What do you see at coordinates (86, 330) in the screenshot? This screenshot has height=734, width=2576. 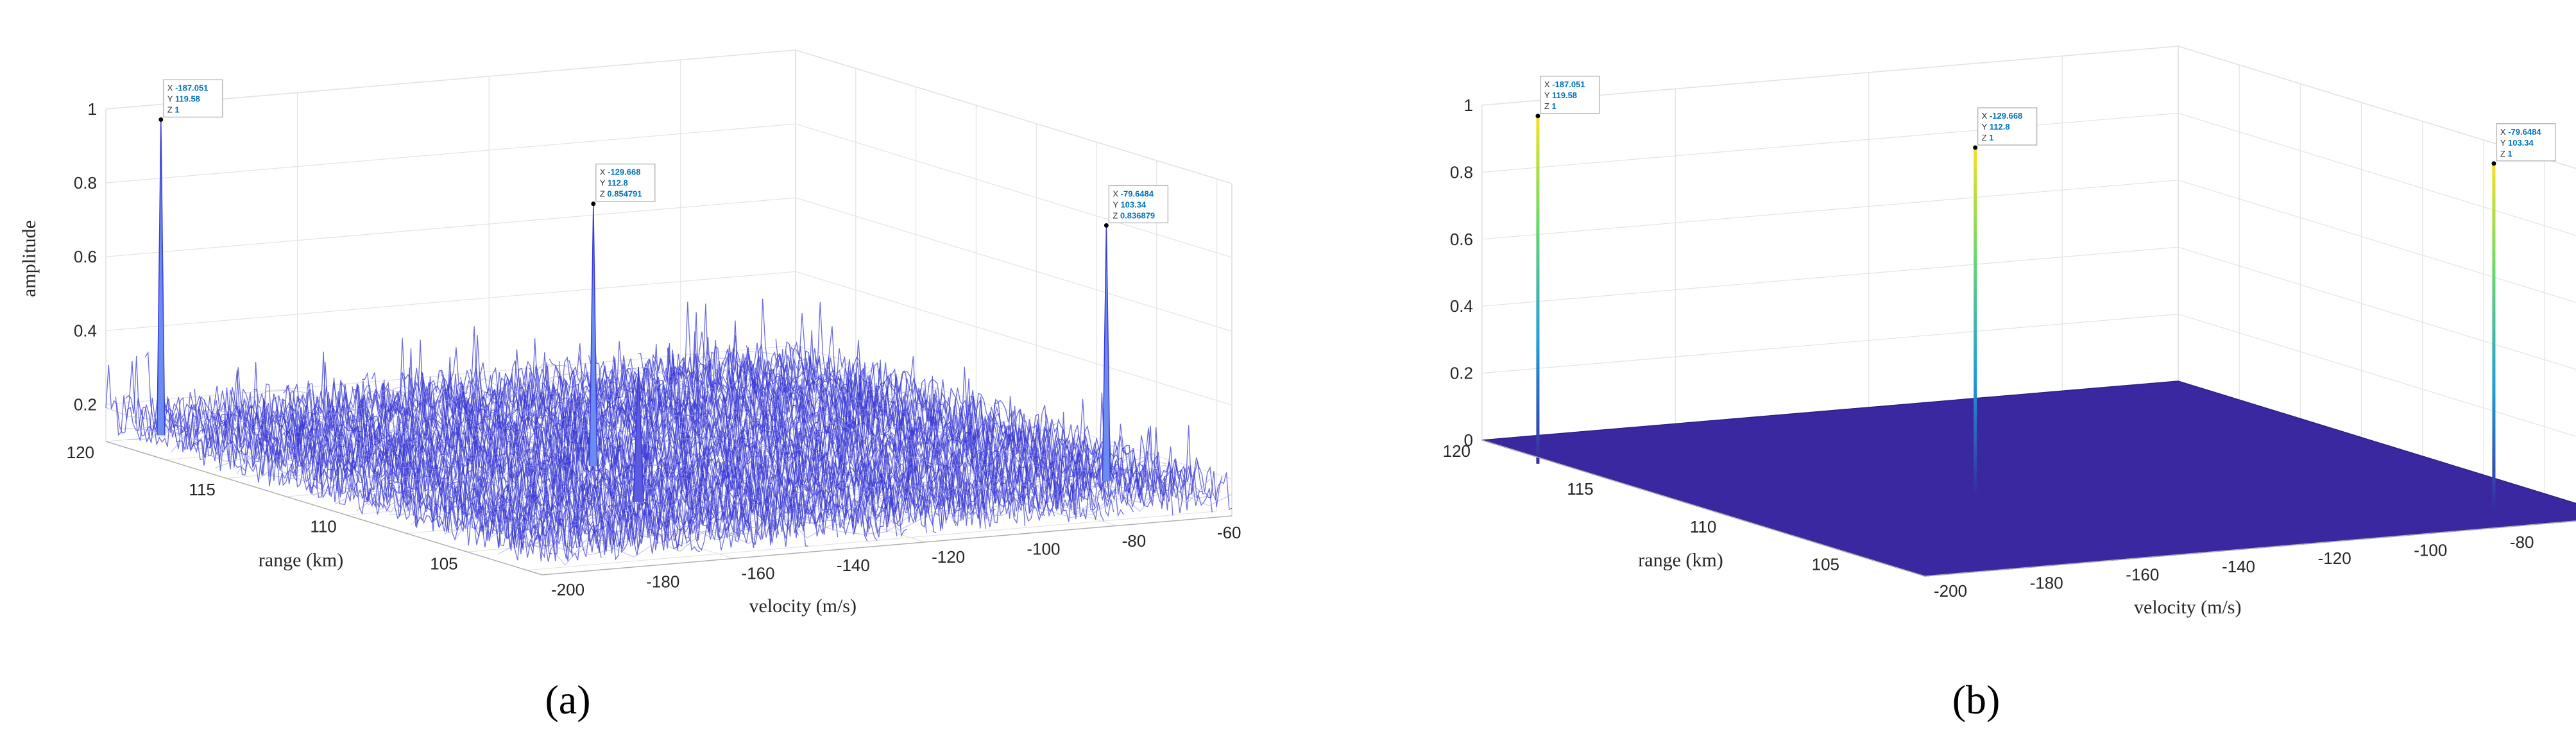 I see `z-tick-label: 0.4` at bounding box center [86, 330].